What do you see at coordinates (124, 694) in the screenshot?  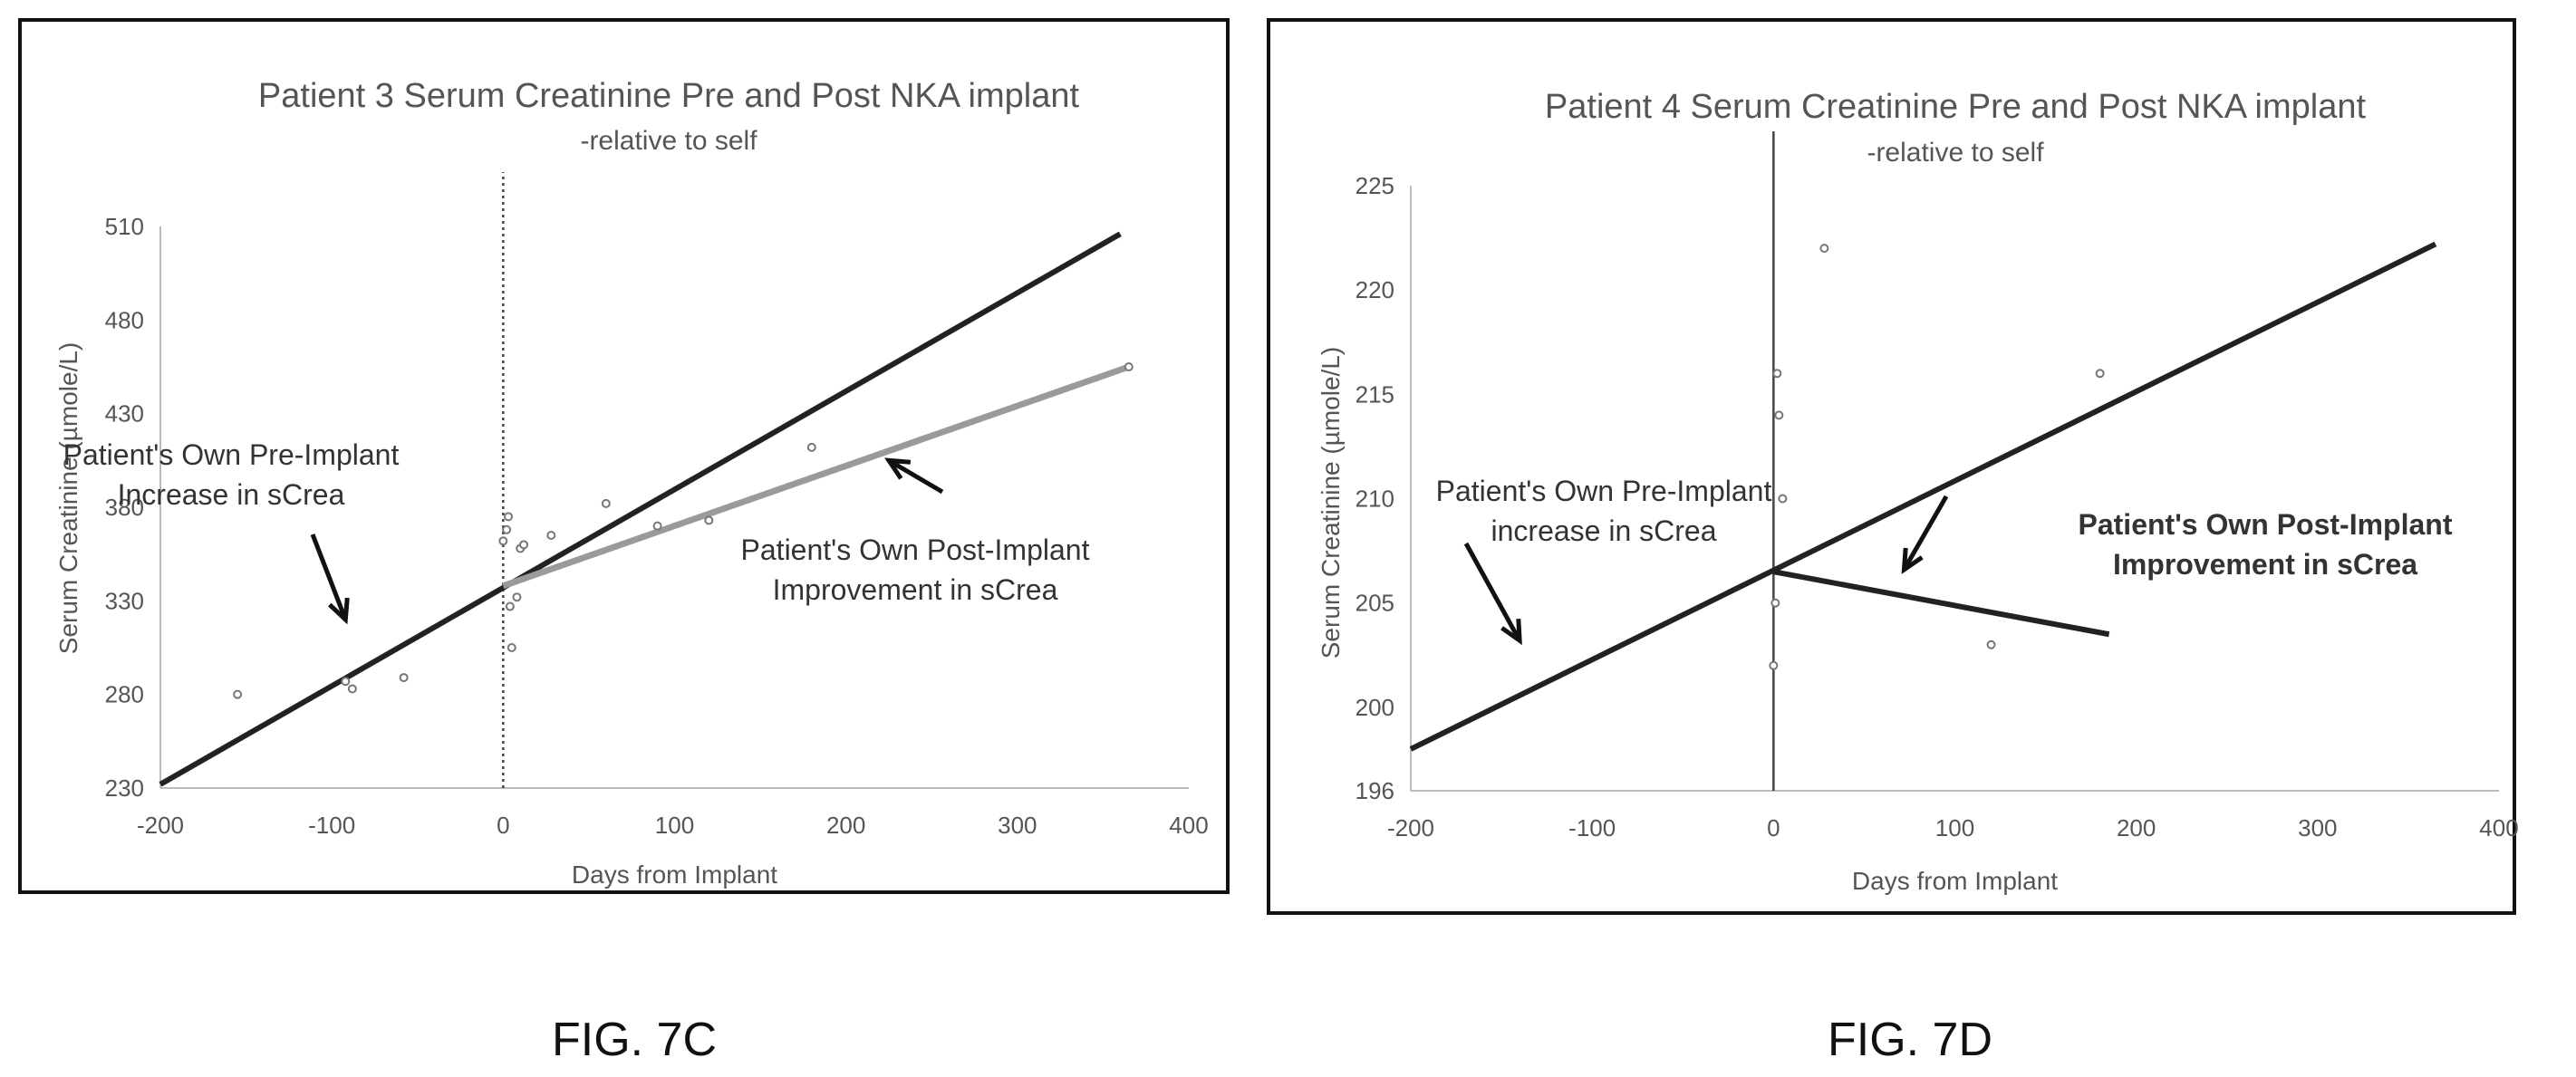 I see `y-tick-label: 280` at bounding box center [124, 694].